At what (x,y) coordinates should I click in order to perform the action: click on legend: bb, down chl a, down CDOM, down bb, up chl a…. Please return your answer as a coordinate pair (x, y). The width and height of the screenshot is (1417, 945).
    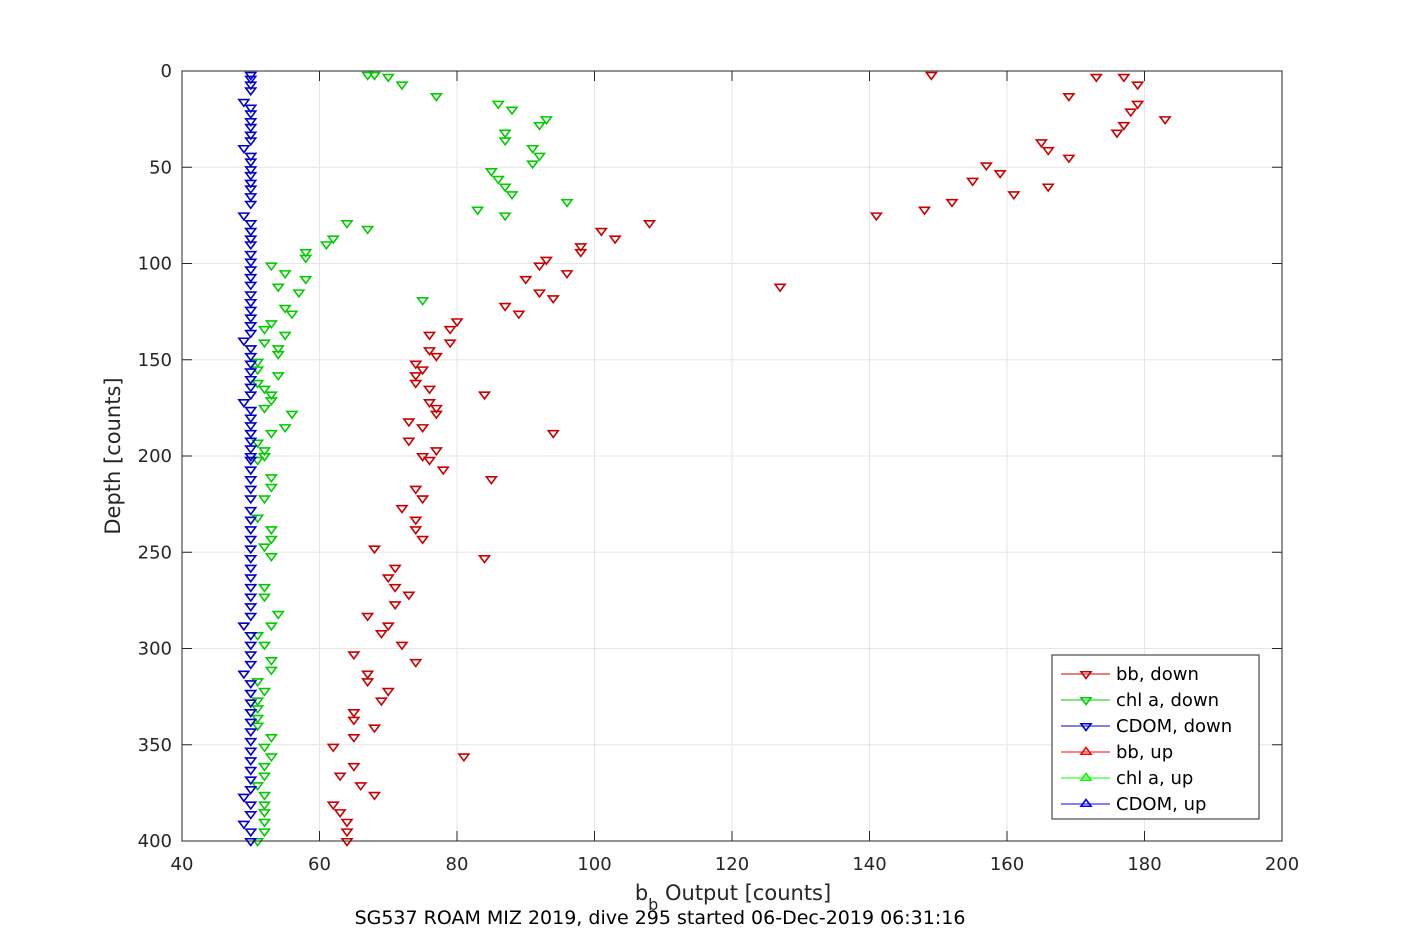
    Looking at the image, I should click on (1155, 737).